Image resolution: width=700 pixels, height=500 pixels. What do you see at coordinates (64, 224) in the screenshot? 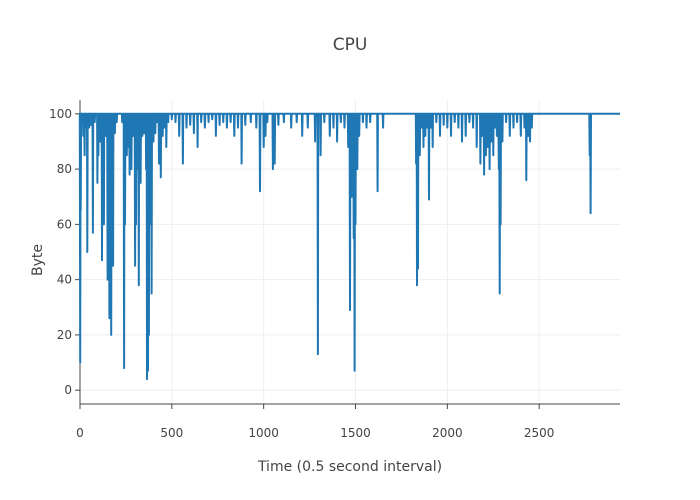
I see `y-tick-label: 60` at bounding box center [64, 224].